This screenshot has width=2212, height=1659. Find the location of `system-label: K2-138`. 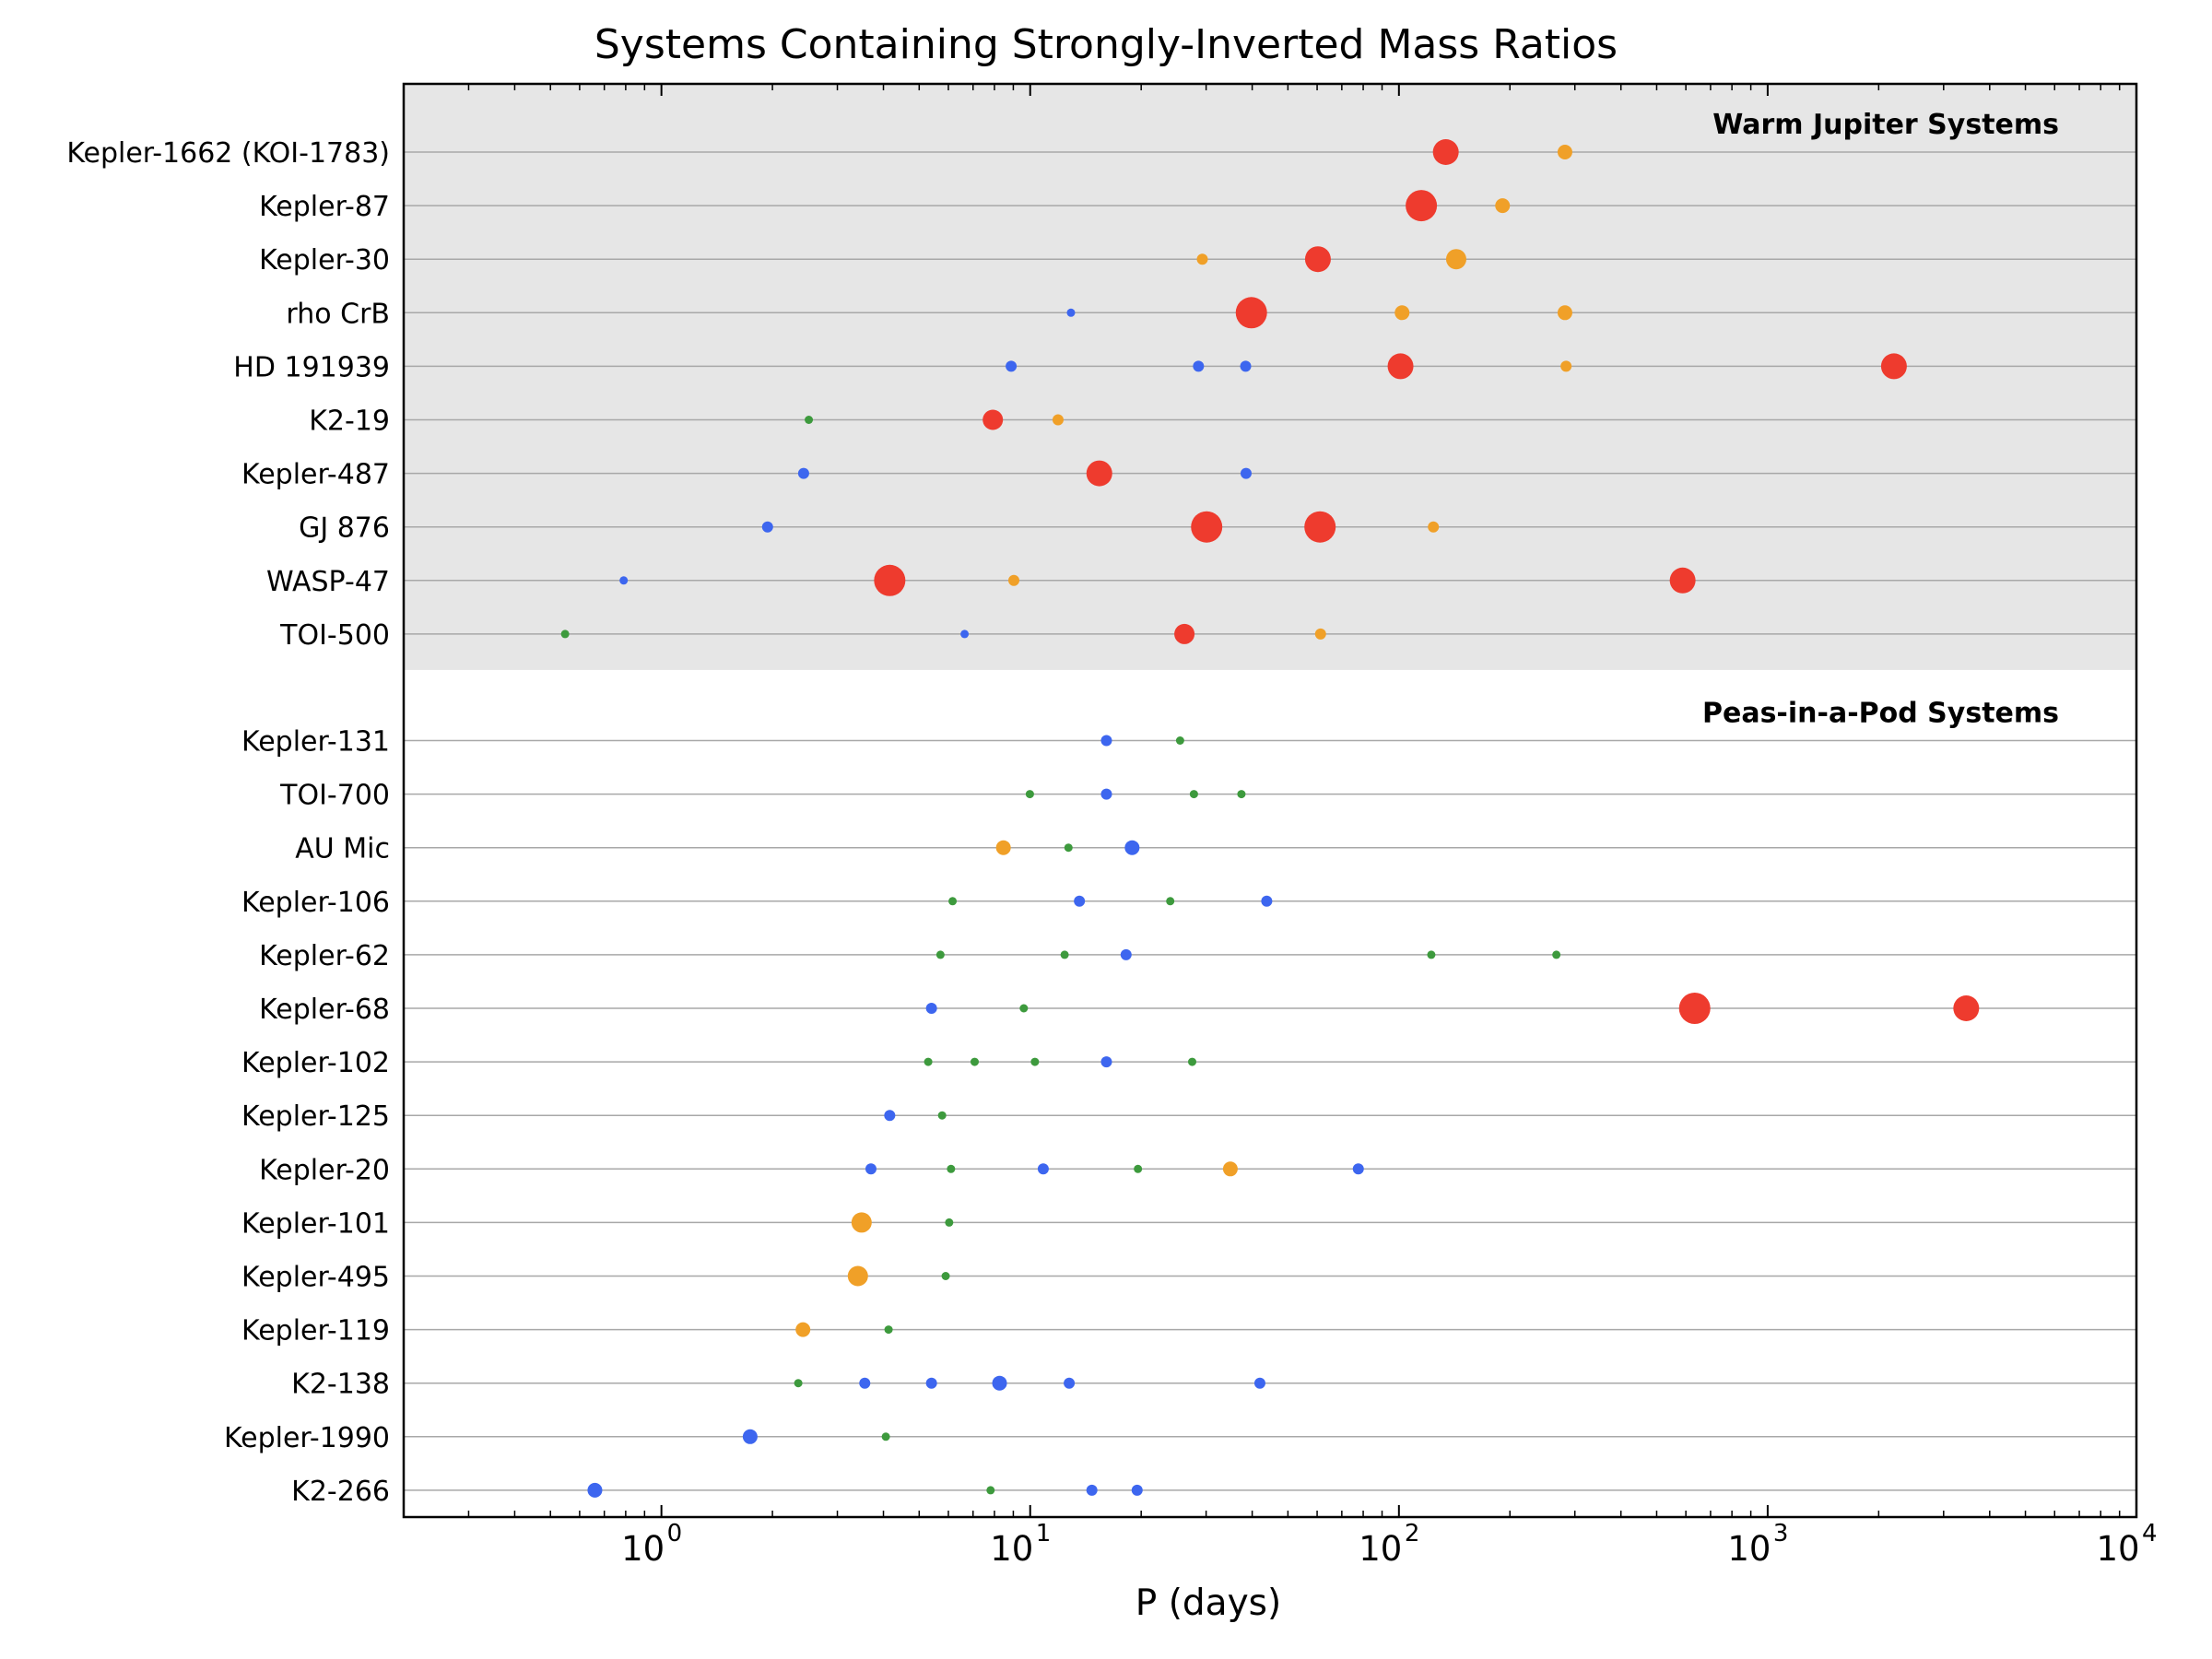

system-label: K2-138 is located at coordinates (340, 1385).